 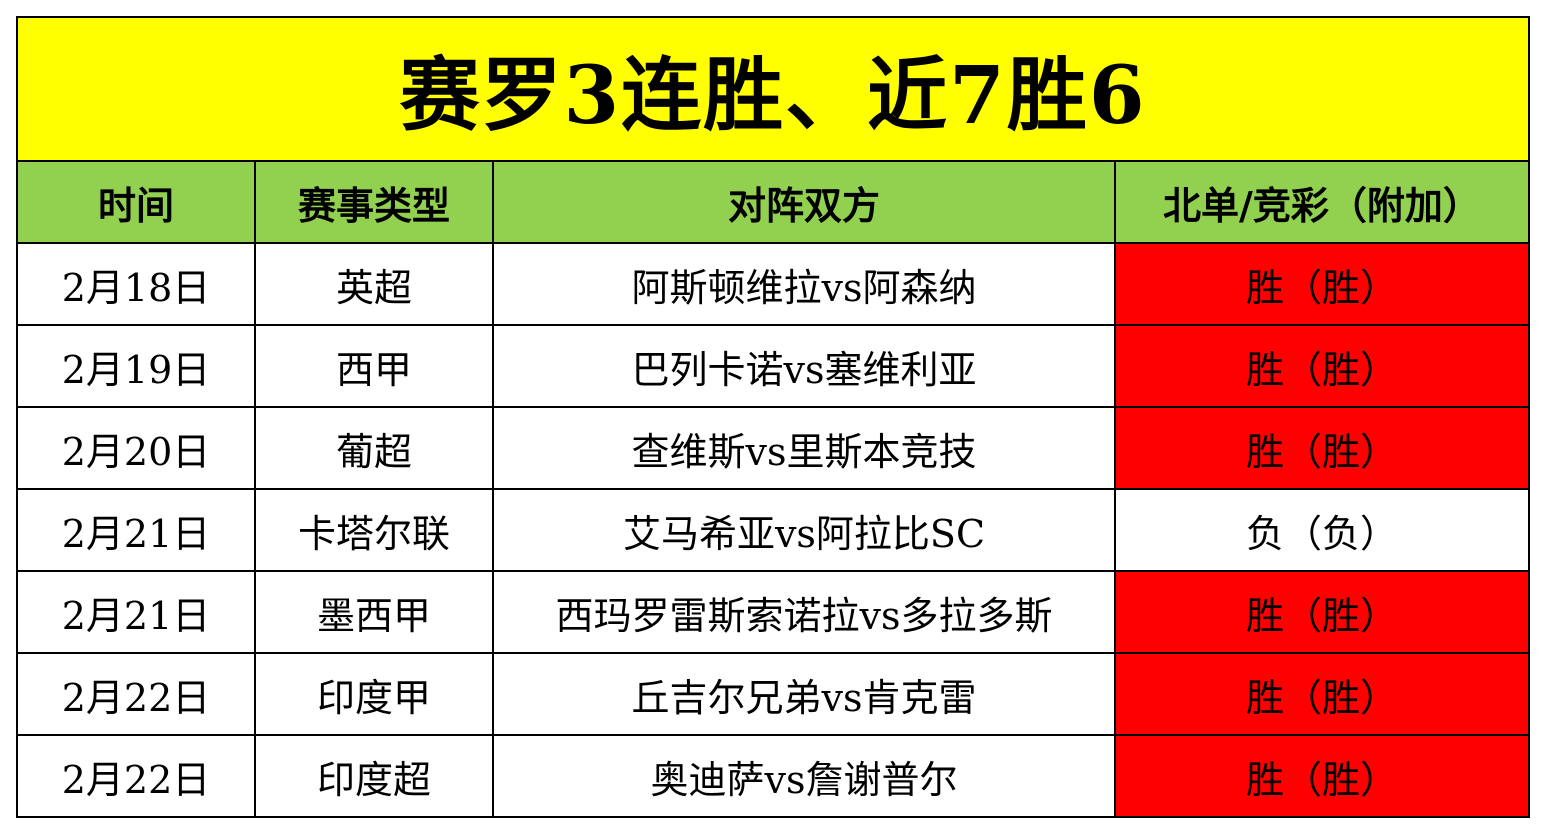 I want to click on league-cell: 葡超, so click(x=374, y=448).